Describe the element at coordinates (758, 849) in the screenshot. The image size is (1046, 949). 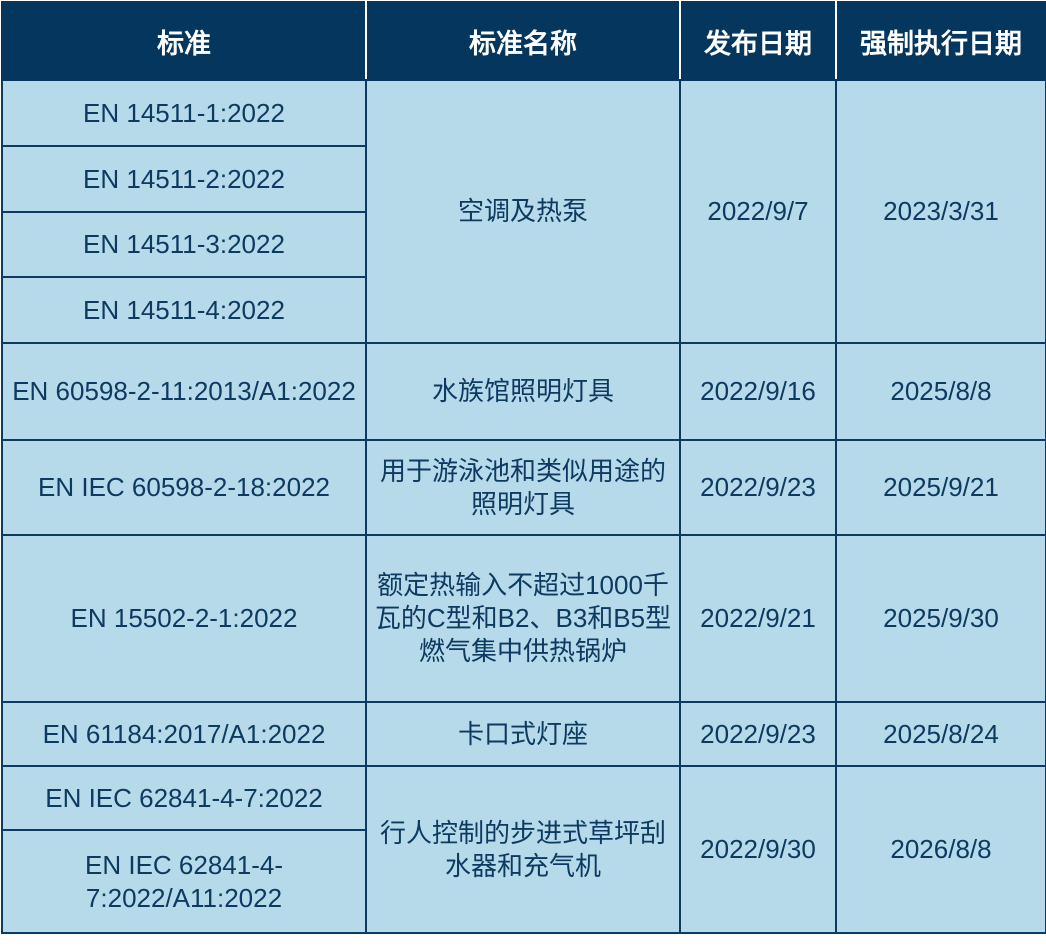
I see `published-date-cell: 2022/9/30` at that location.